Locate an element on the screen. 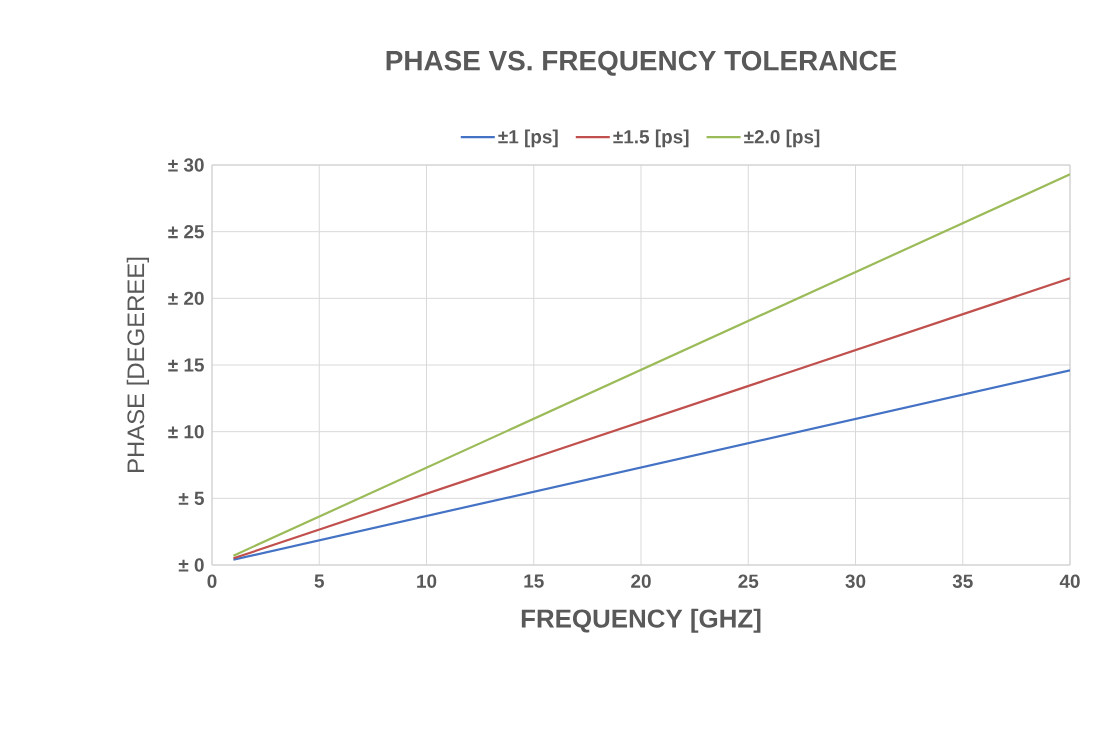 The image size is (1106, 730). x-tick-label: 35 is located at coordinates (962, 581).